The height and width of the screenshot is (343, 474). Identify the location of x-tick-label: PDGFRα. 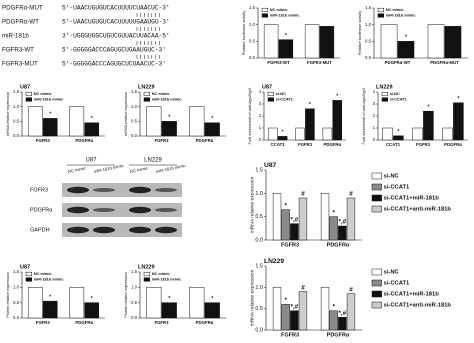
(84, 322).